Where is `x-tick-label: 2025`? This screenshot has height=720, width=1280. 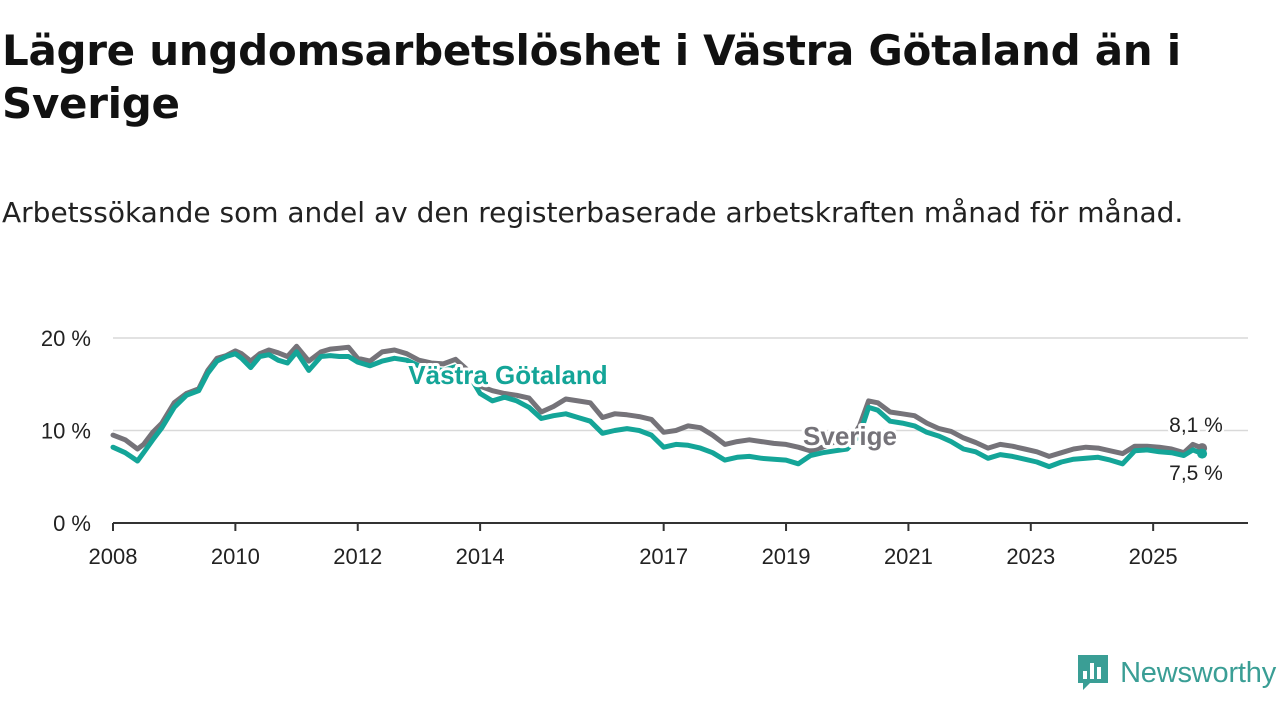 x-tick-label: 2025 is located at coordinates (1153, 556).